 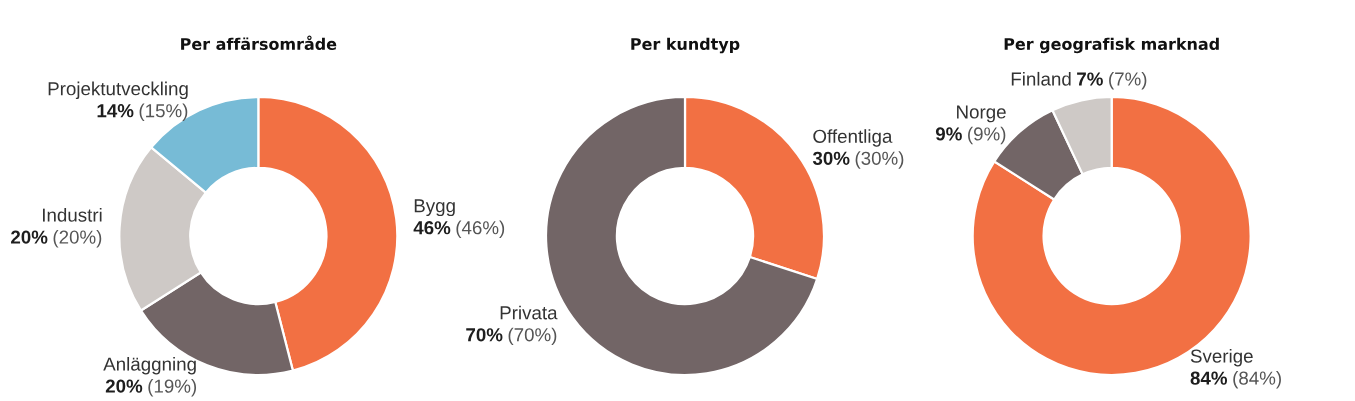 I want to click on data-label: 9% (9%), so click(x=970, y=135).